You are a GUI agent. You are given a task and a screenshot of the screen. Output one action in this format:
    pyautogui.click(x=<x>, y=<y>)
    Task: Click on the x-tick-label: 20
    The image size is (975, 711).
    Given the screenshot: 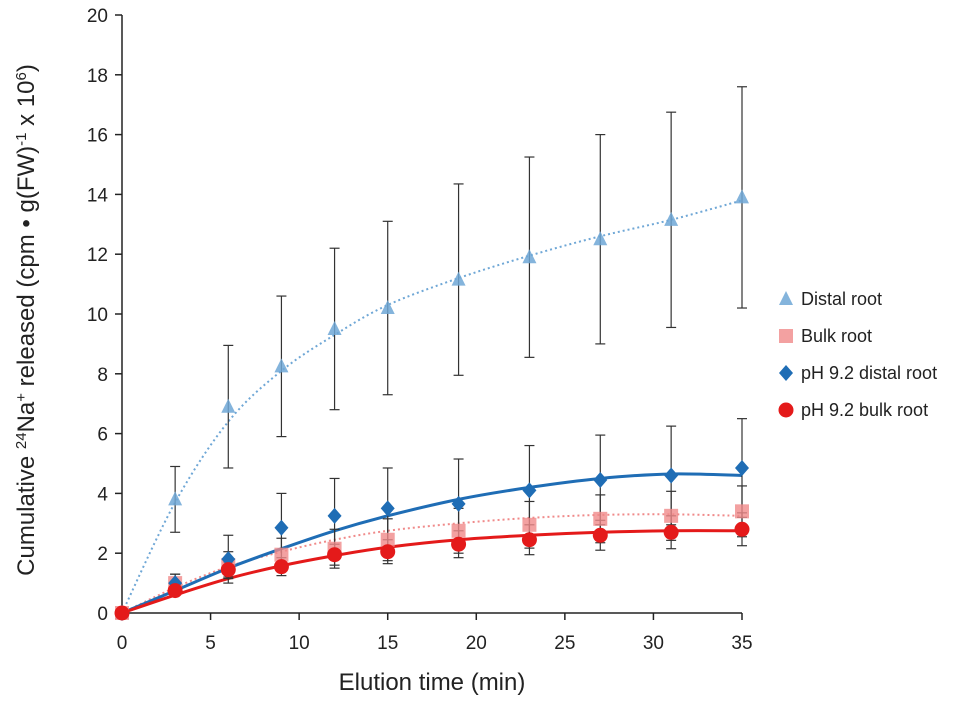 What is the action you would take?
    pyautogui.click(x=476, y=643)
    